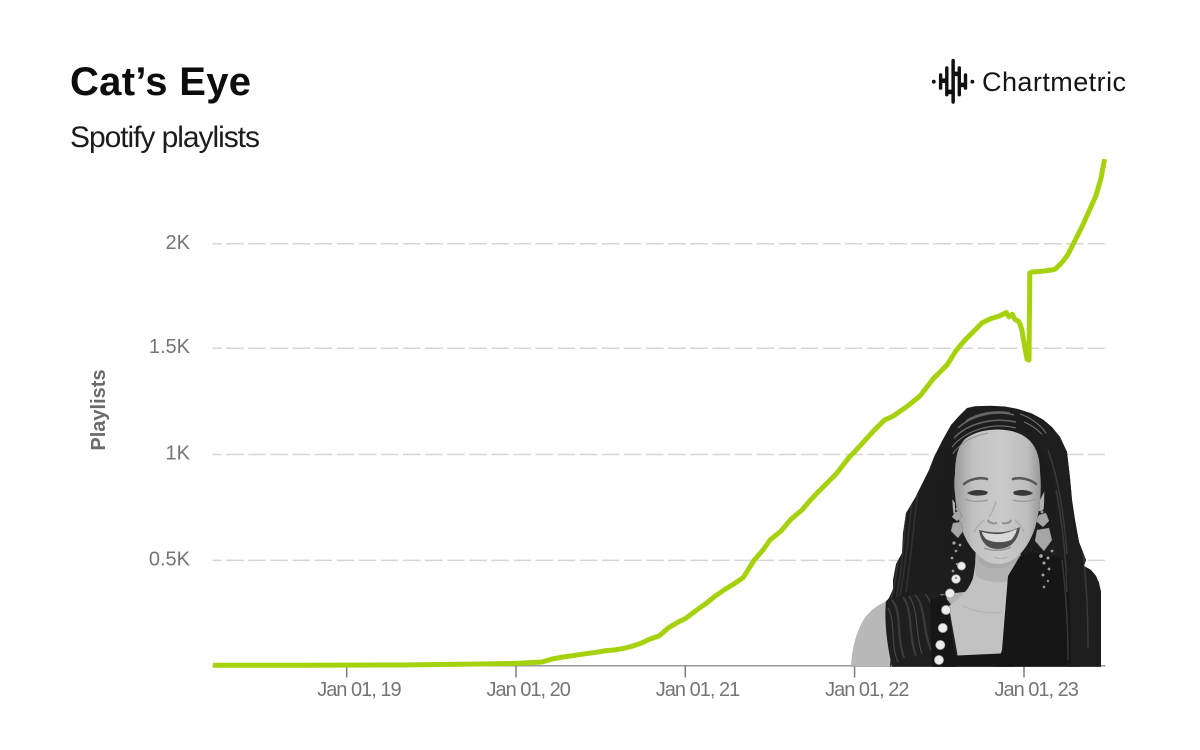  Describe the element at coordinates (1036, 690) in the screenshot. I see `svg-text: Jan 01, 23` at that location.